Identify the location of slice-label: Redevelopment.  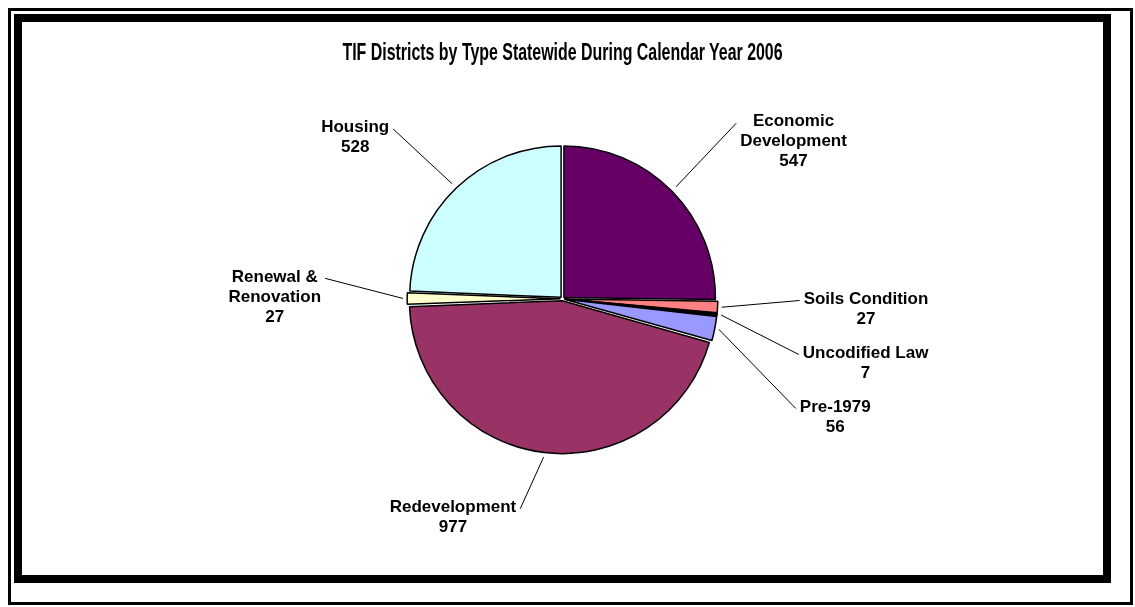
(453, 506).